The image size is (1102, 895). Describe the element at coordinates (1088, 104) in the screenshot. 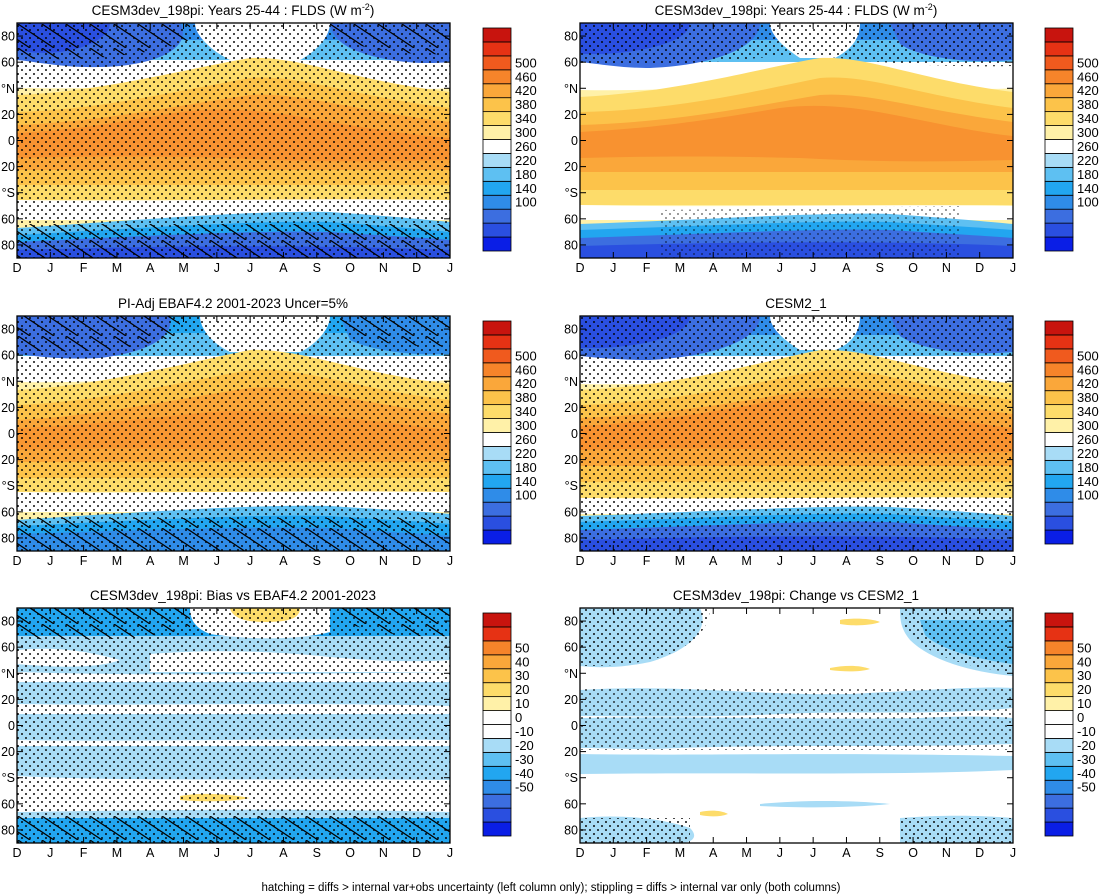

I see `colorbar-label: 380` at that location.